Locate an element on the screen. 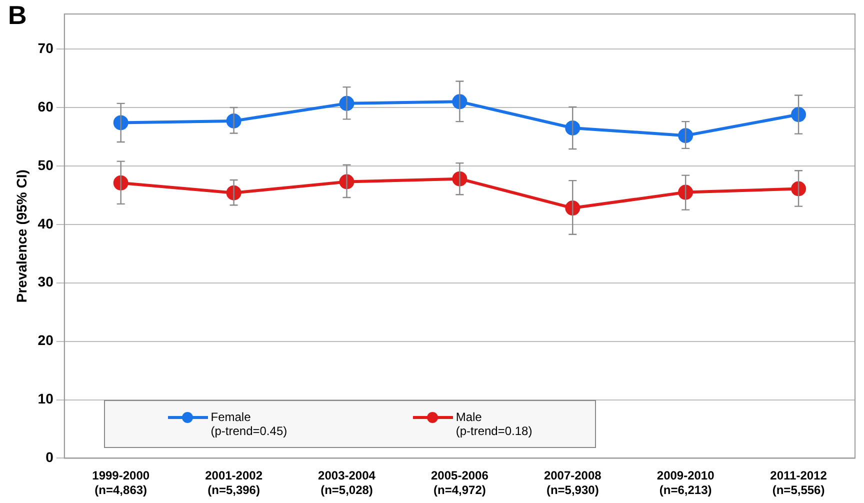  x-tick-label: 2001-2002 (n=5,396) is located at coordinates (234, 483).